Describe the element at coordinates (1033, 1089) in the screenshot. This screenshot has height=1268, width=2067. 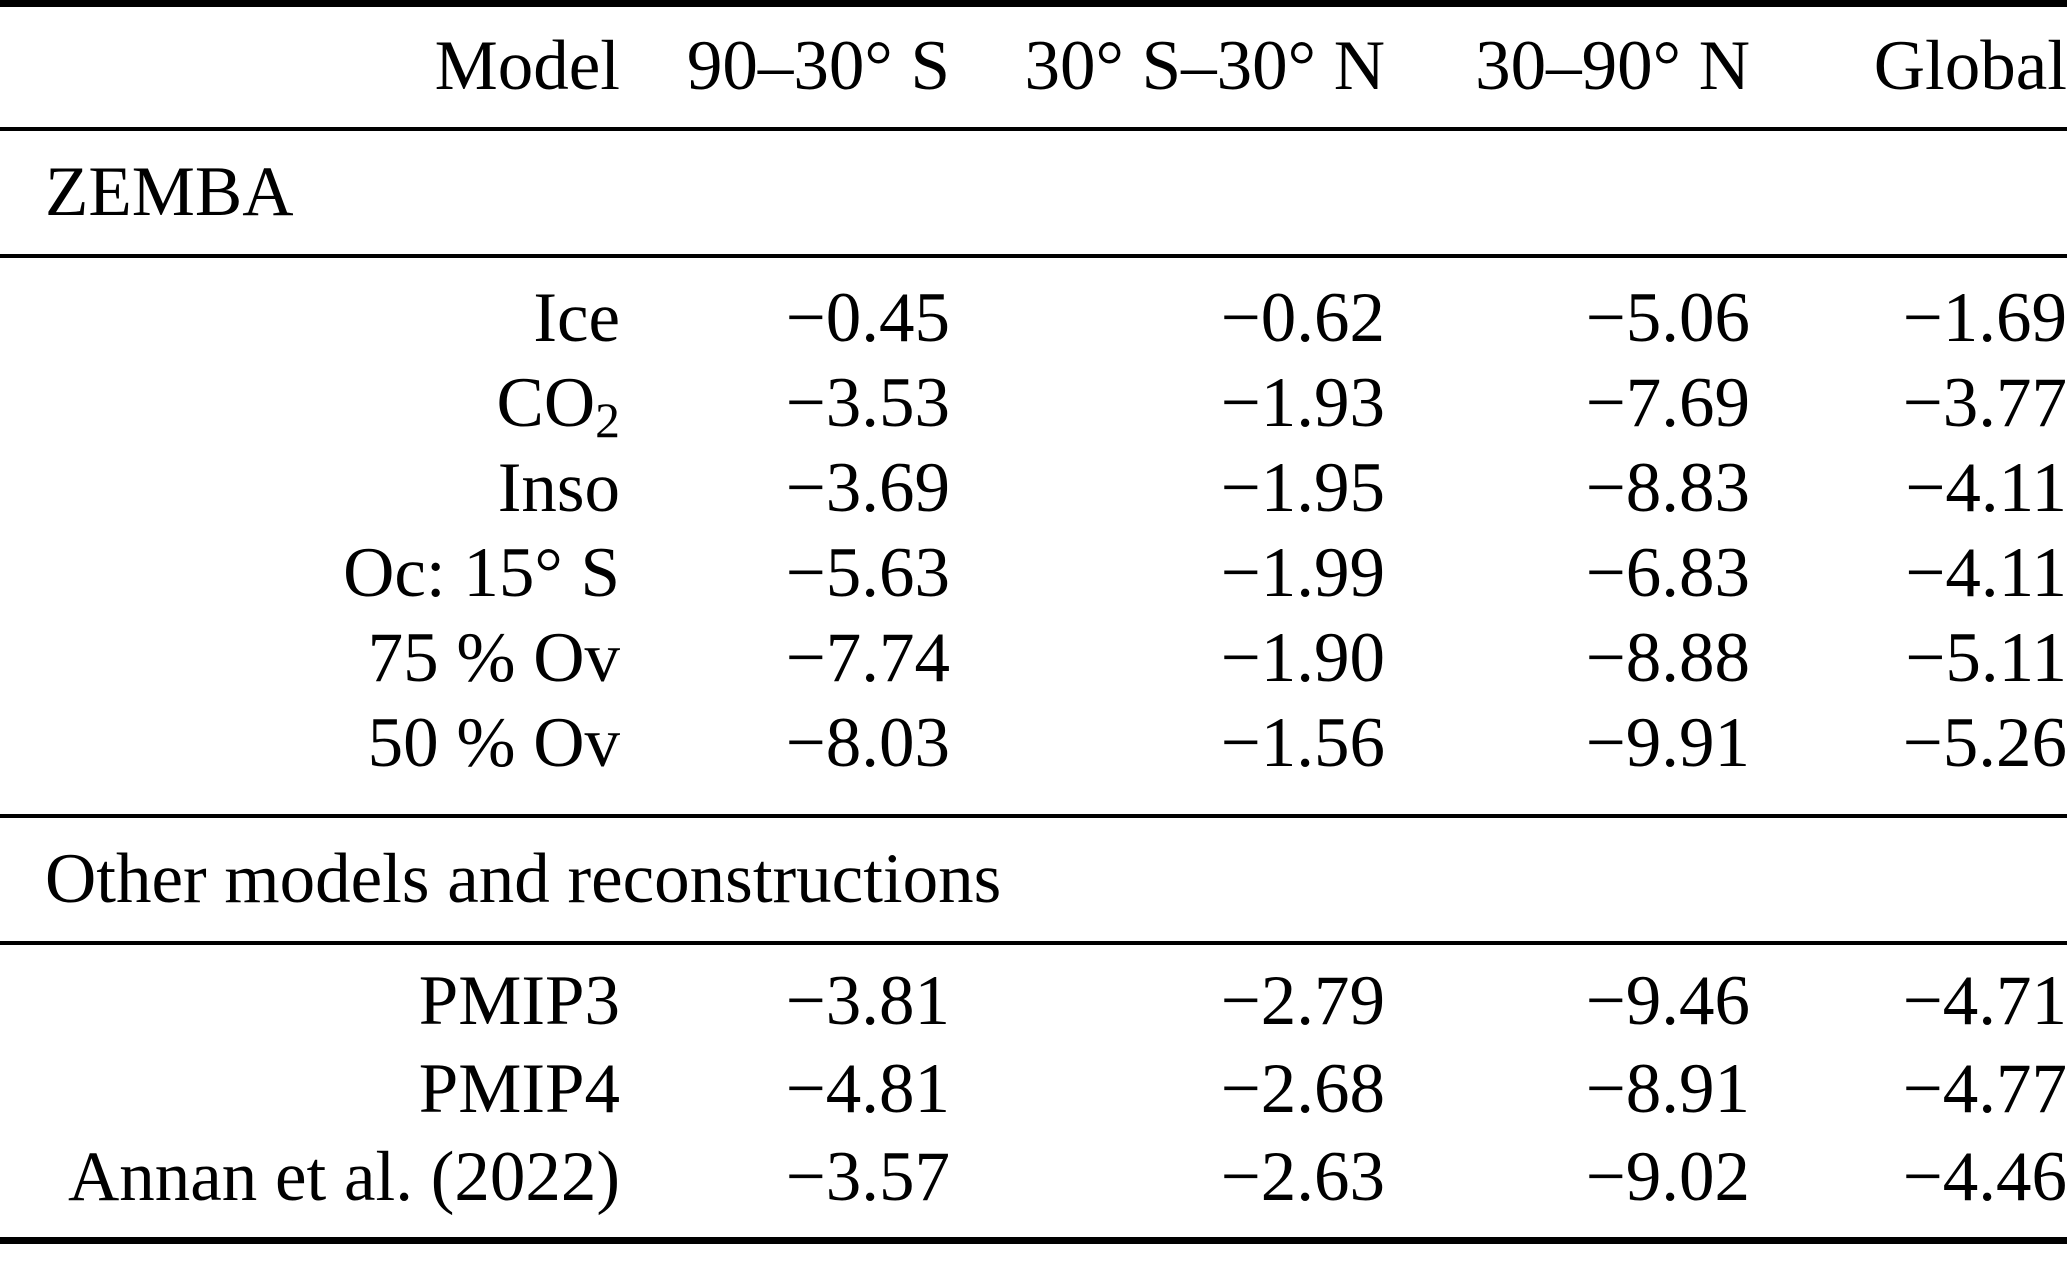
I see `table-row-pmip4: PMIP4 −4.81 −2.68 −8.91 −4.77` at that location.